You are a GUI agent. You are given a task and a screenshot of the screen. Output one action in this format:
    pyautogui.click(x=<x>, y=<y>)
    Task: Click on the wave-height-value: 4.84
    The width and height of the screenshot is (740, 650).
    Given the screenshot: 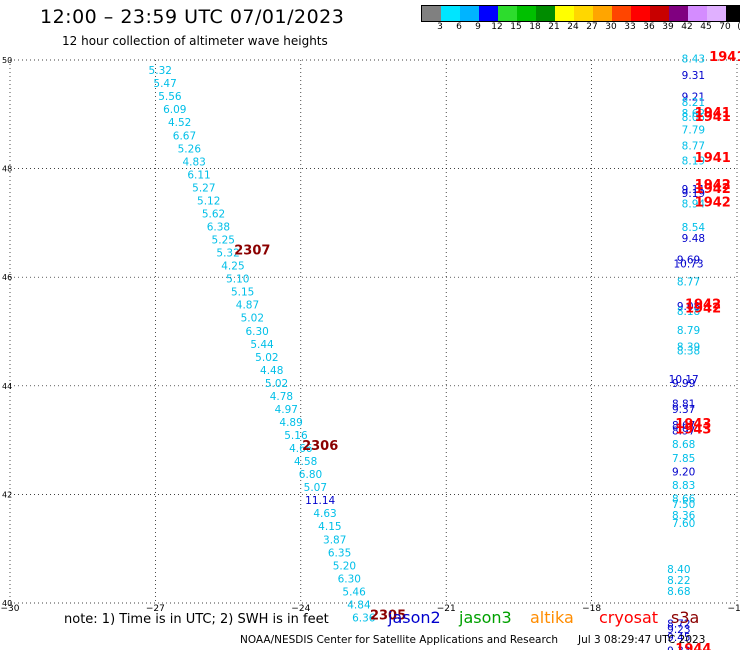 What is the action you would take?
    pyautogui.click(x=359, y=605)
    